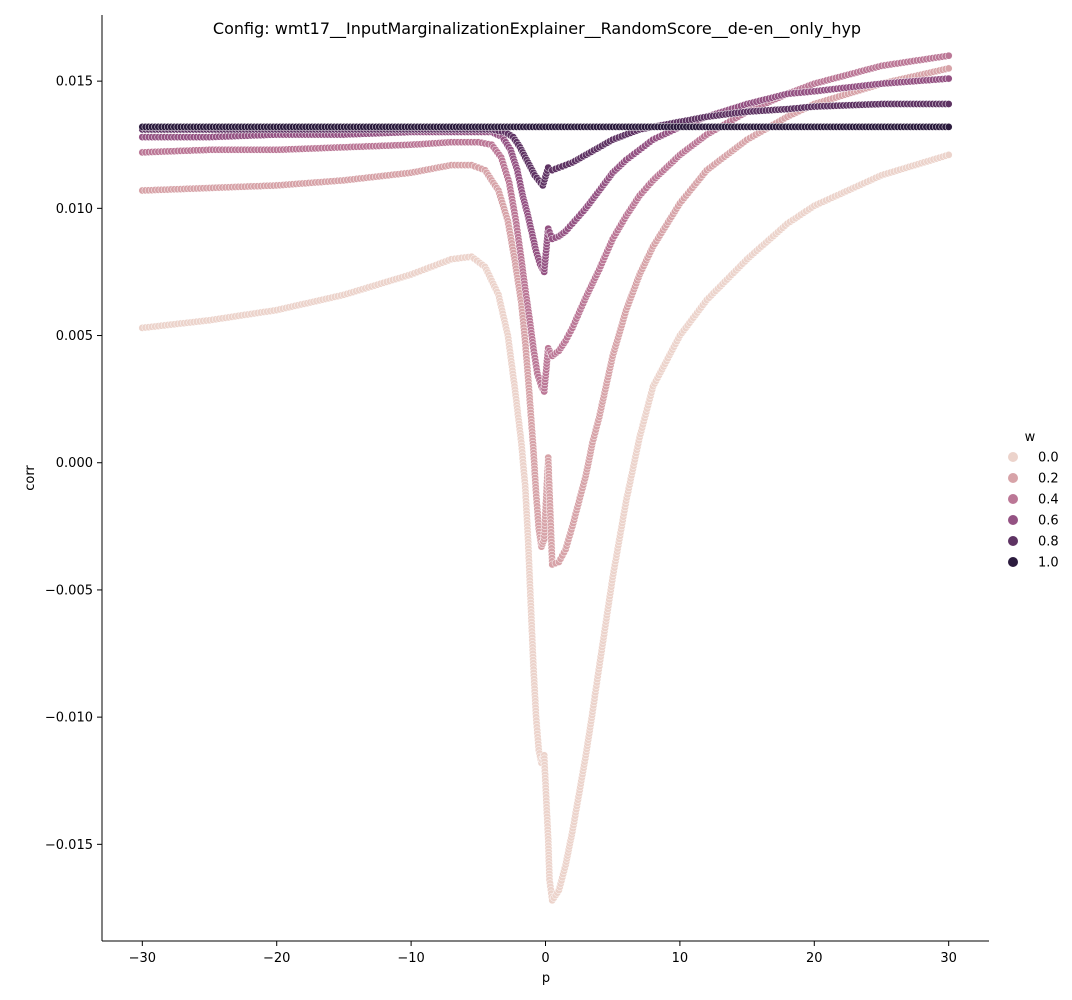 The height and width of the screenshot is (1000, 1072). What do you see at coordinates (74, 209) in the screenshot?
I see `y-tick-label: 0.010` at bounding box center [74, 209].